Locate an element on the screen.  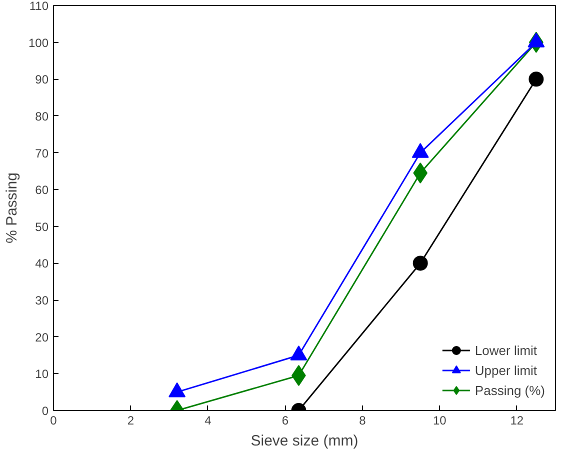
x-axis-title: Sieve size (mm) is located at coordinates (304, 441).